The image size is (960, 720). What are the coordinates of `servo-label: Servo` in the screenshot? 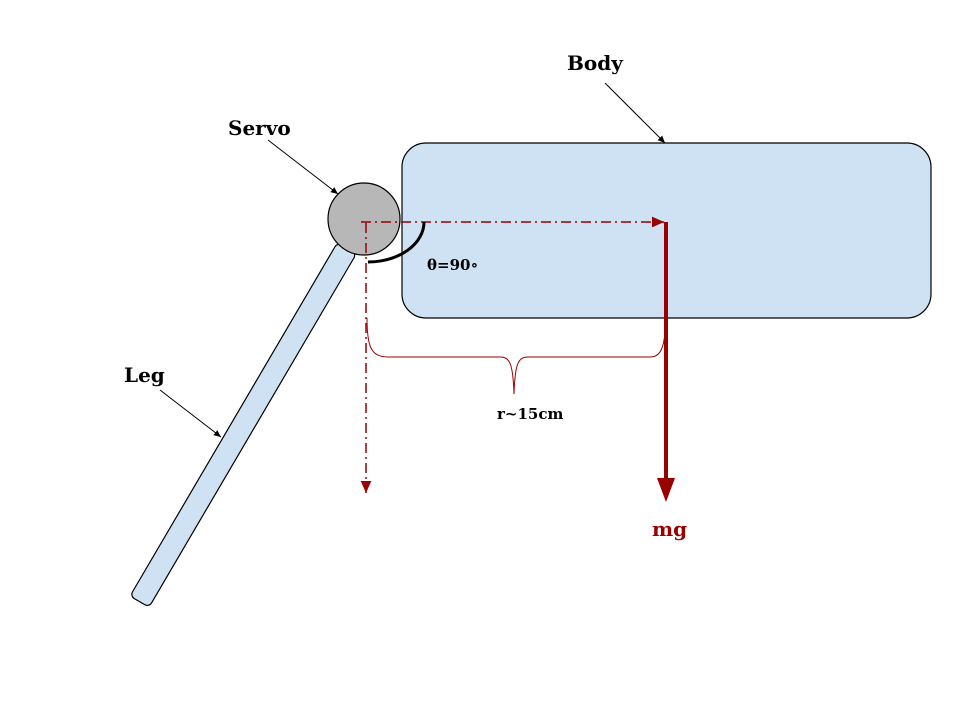 It's located at (259, 128).